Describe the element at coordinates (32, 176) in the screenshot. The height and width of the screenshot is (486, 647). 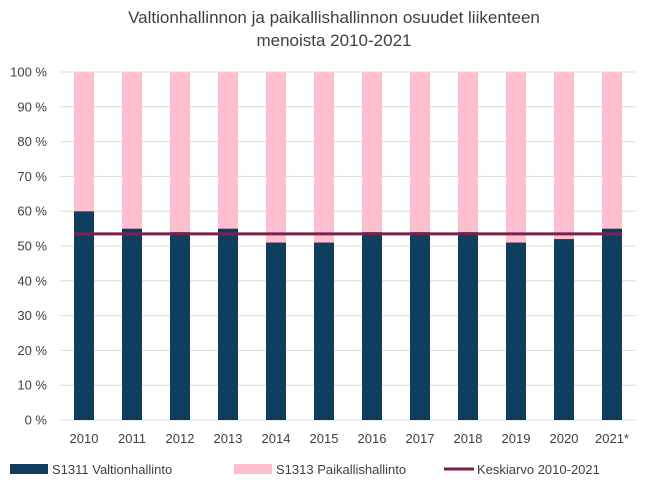
I see `y-tick-label: 70 %` at that location.